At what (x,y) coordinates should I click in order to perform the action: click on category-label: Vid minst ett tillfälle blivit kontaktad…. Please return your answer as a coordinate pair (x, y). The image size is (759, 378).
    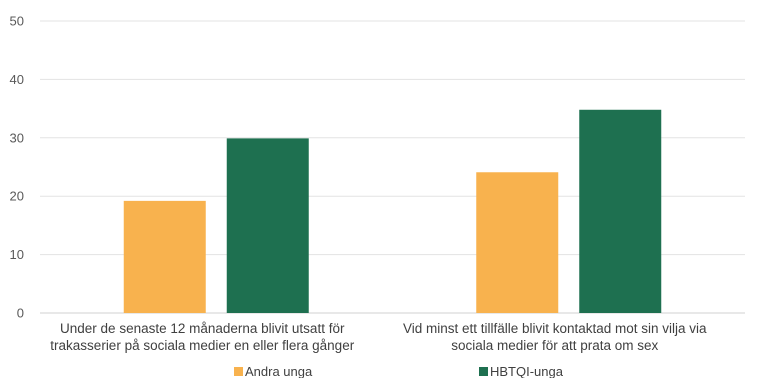
    Looking at the image, I should click on (555, 328).